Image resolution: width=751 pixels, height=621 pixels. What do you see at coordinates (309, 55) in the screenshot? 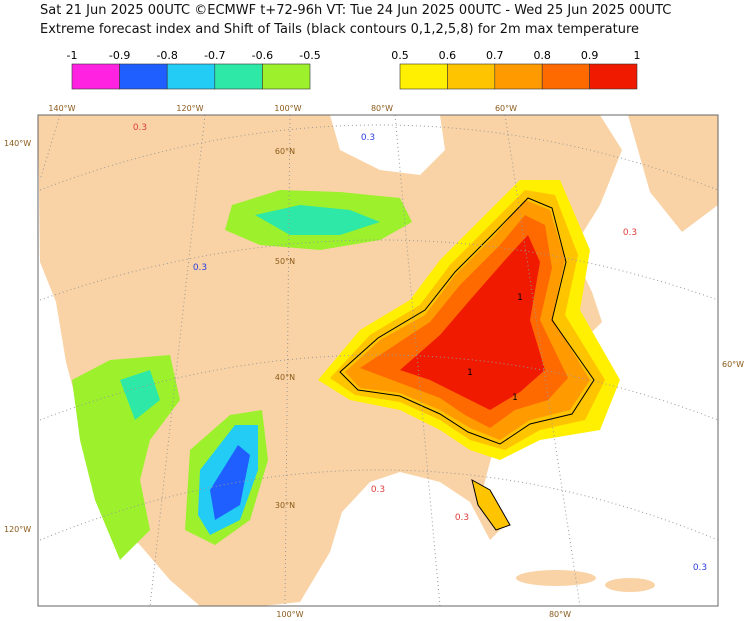
I see `legend-tick-label: -0.5` at bounding box center [309, 55].